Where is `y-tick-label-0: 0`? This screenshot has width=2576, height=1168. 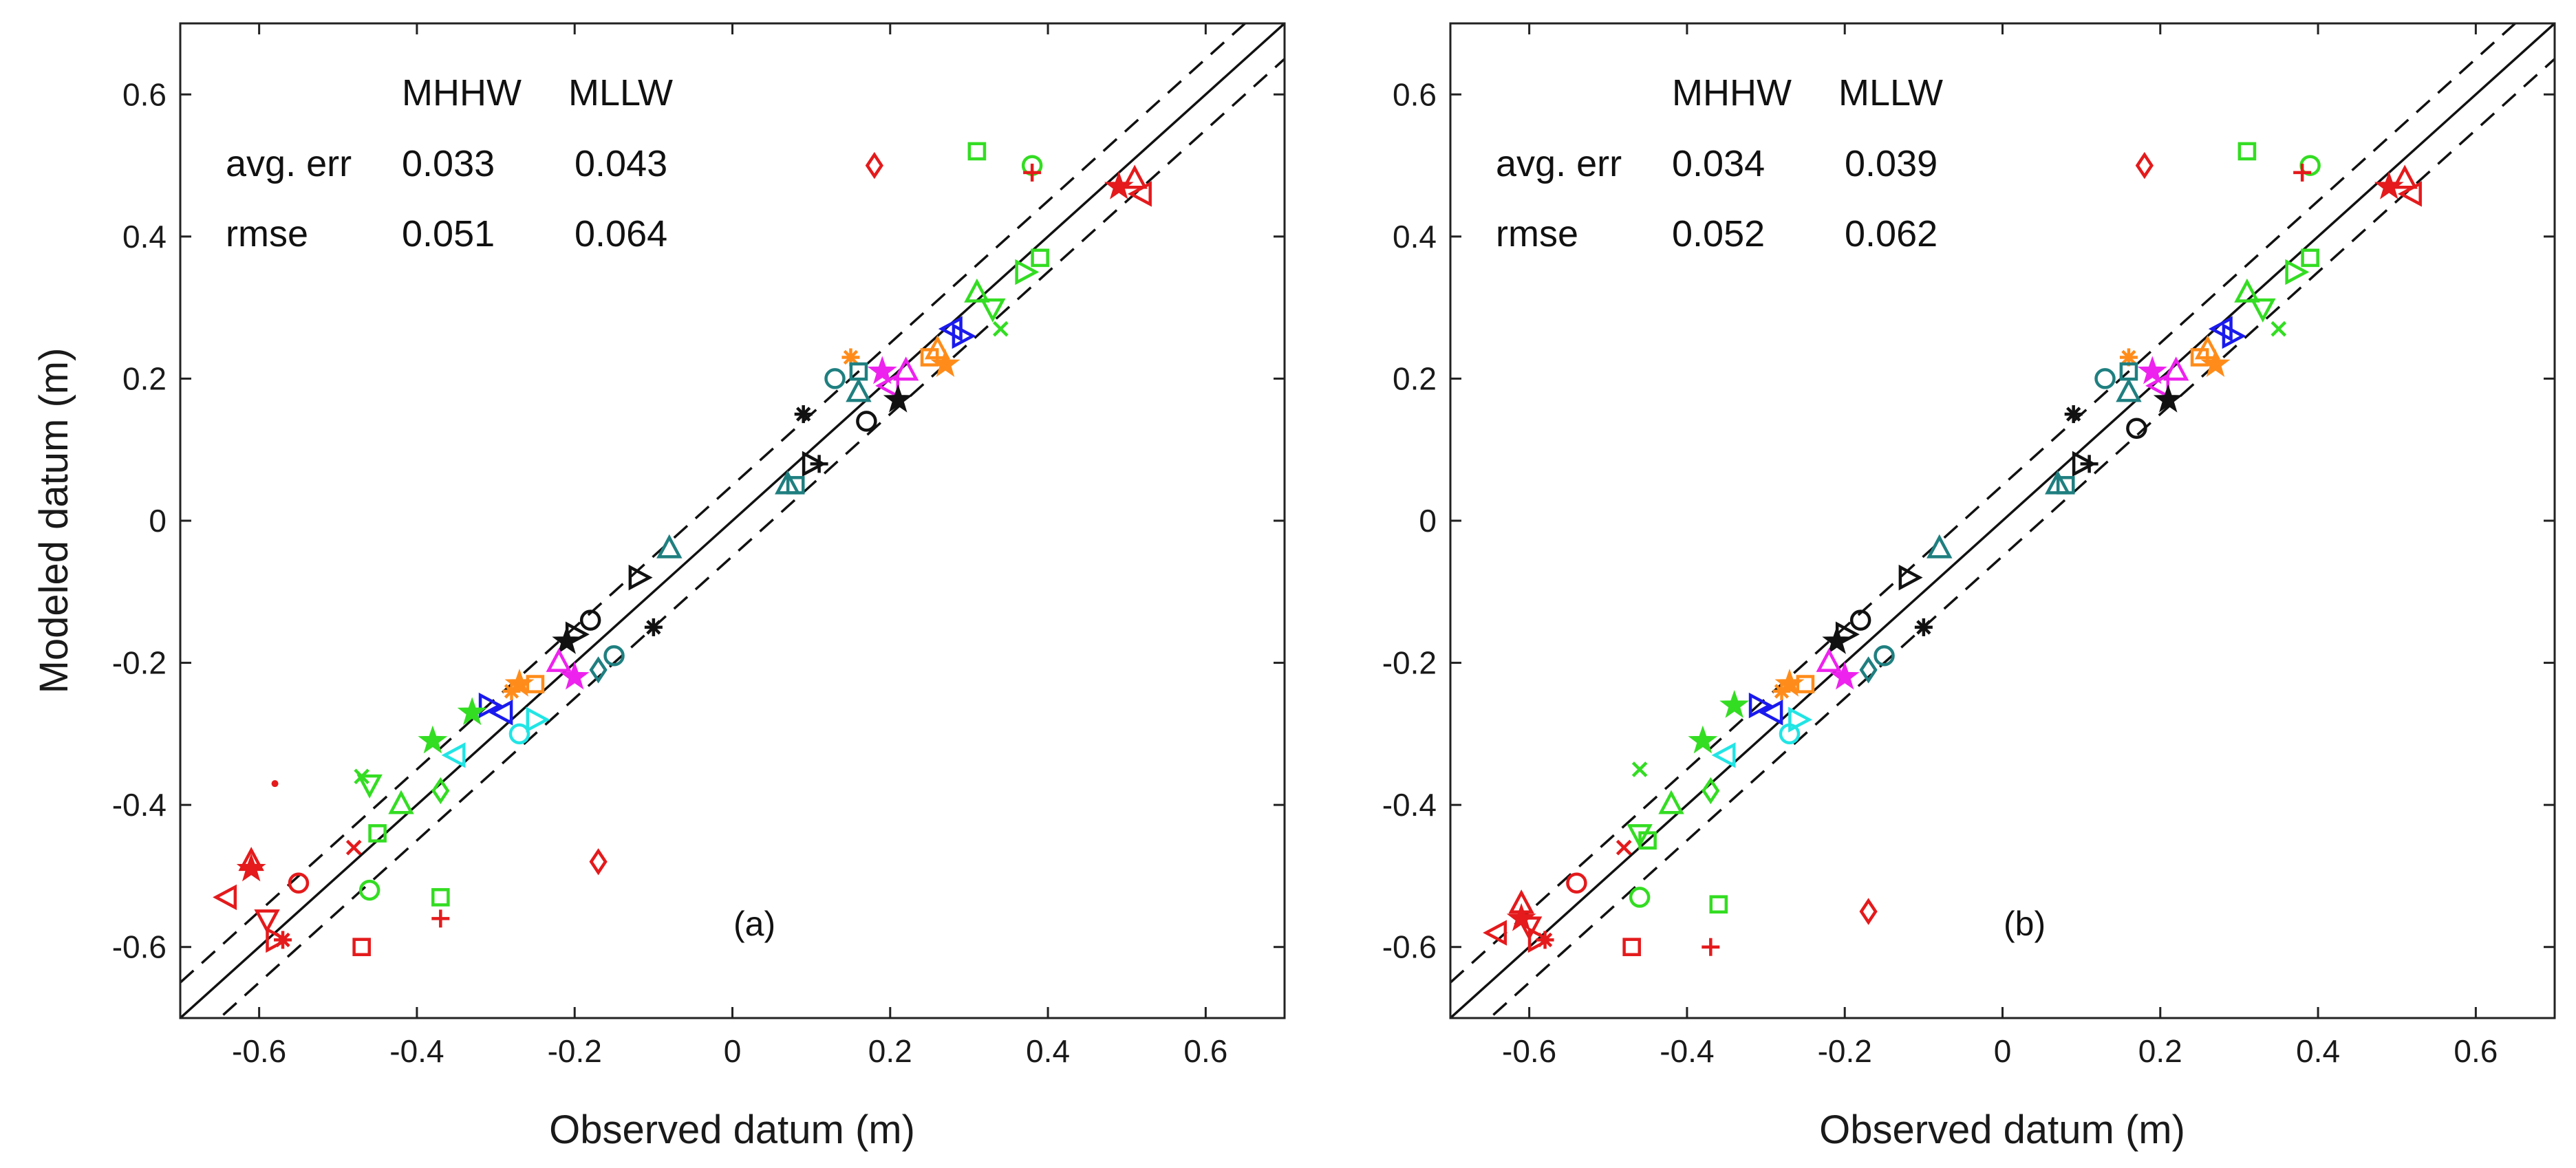 y-tick-label-0: 0 is located at coordinates (1428, 521).